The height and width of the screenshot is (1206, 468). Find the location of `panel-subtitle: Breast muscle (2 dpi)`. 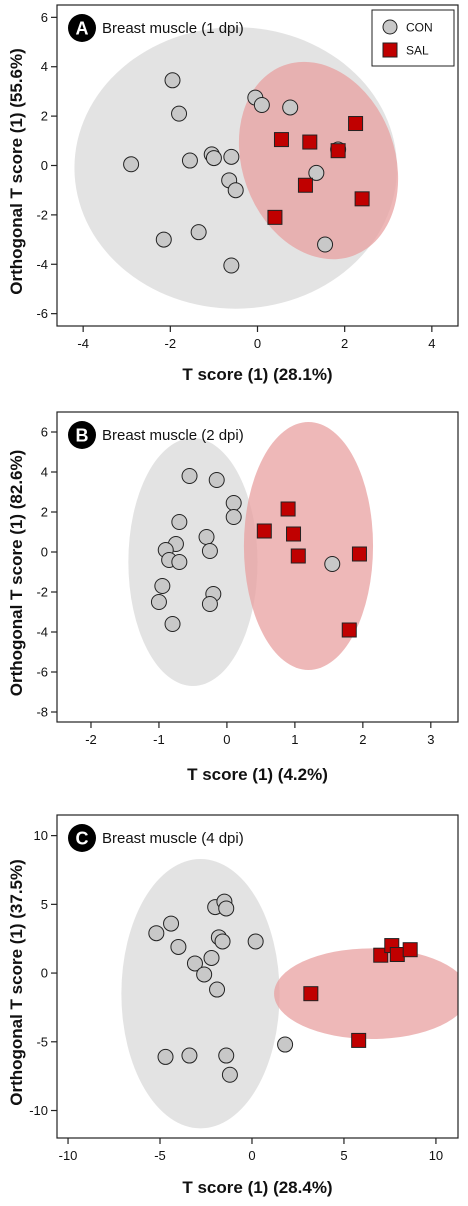

panel-subtitle: Breast muscle (2 dpi) is located at coordinates (173, 435).